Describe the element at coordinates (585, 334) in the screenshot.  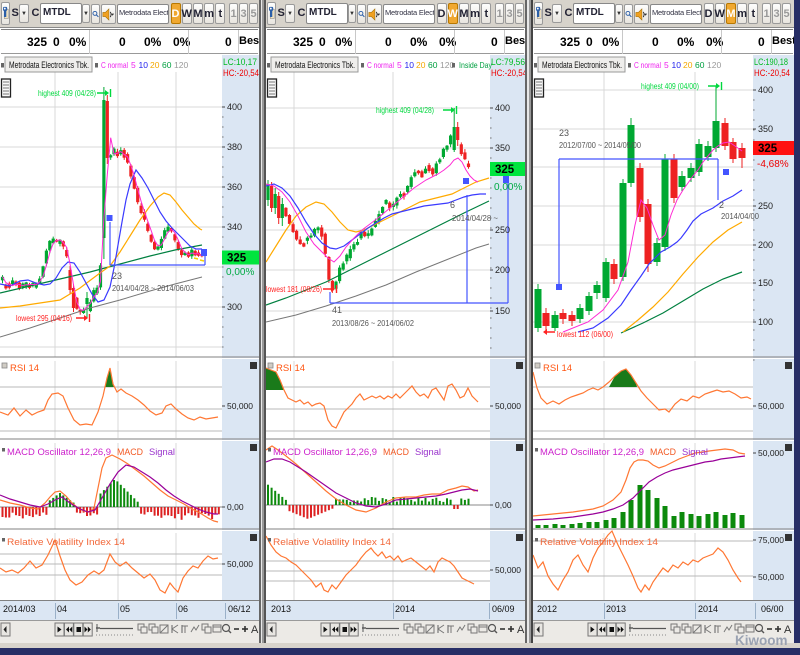
I see `svg-text: lowest 112 (06/00)` at that location.